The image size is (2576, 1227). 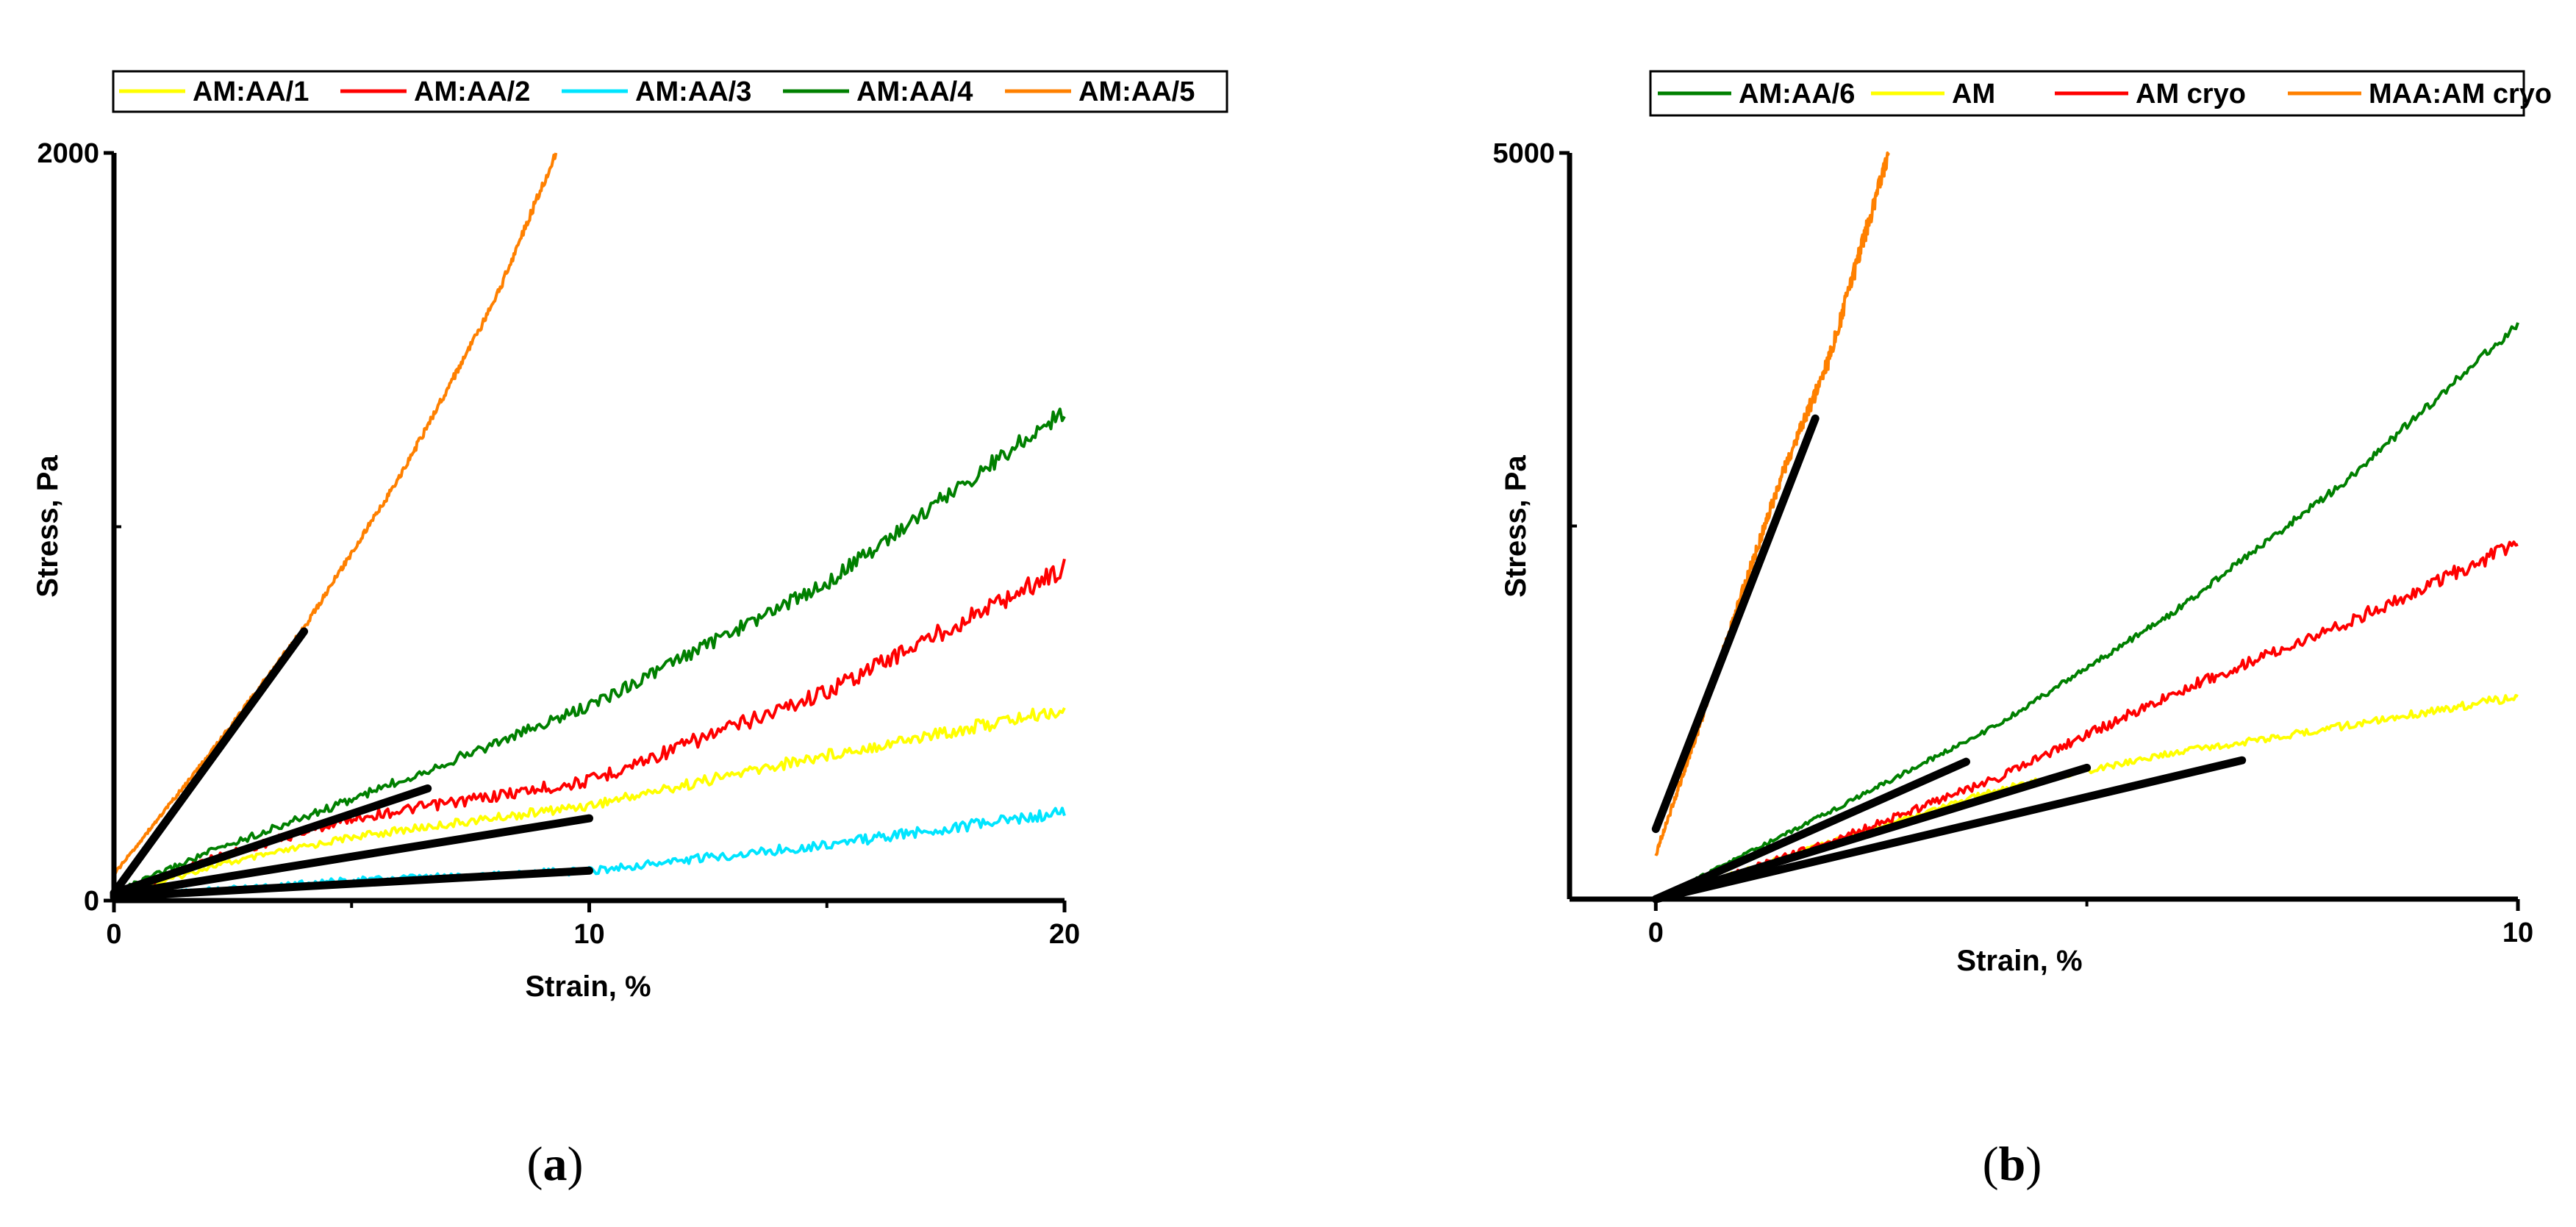 I want to click on panel-b-letter: b, so click(x=2012, y=1164).